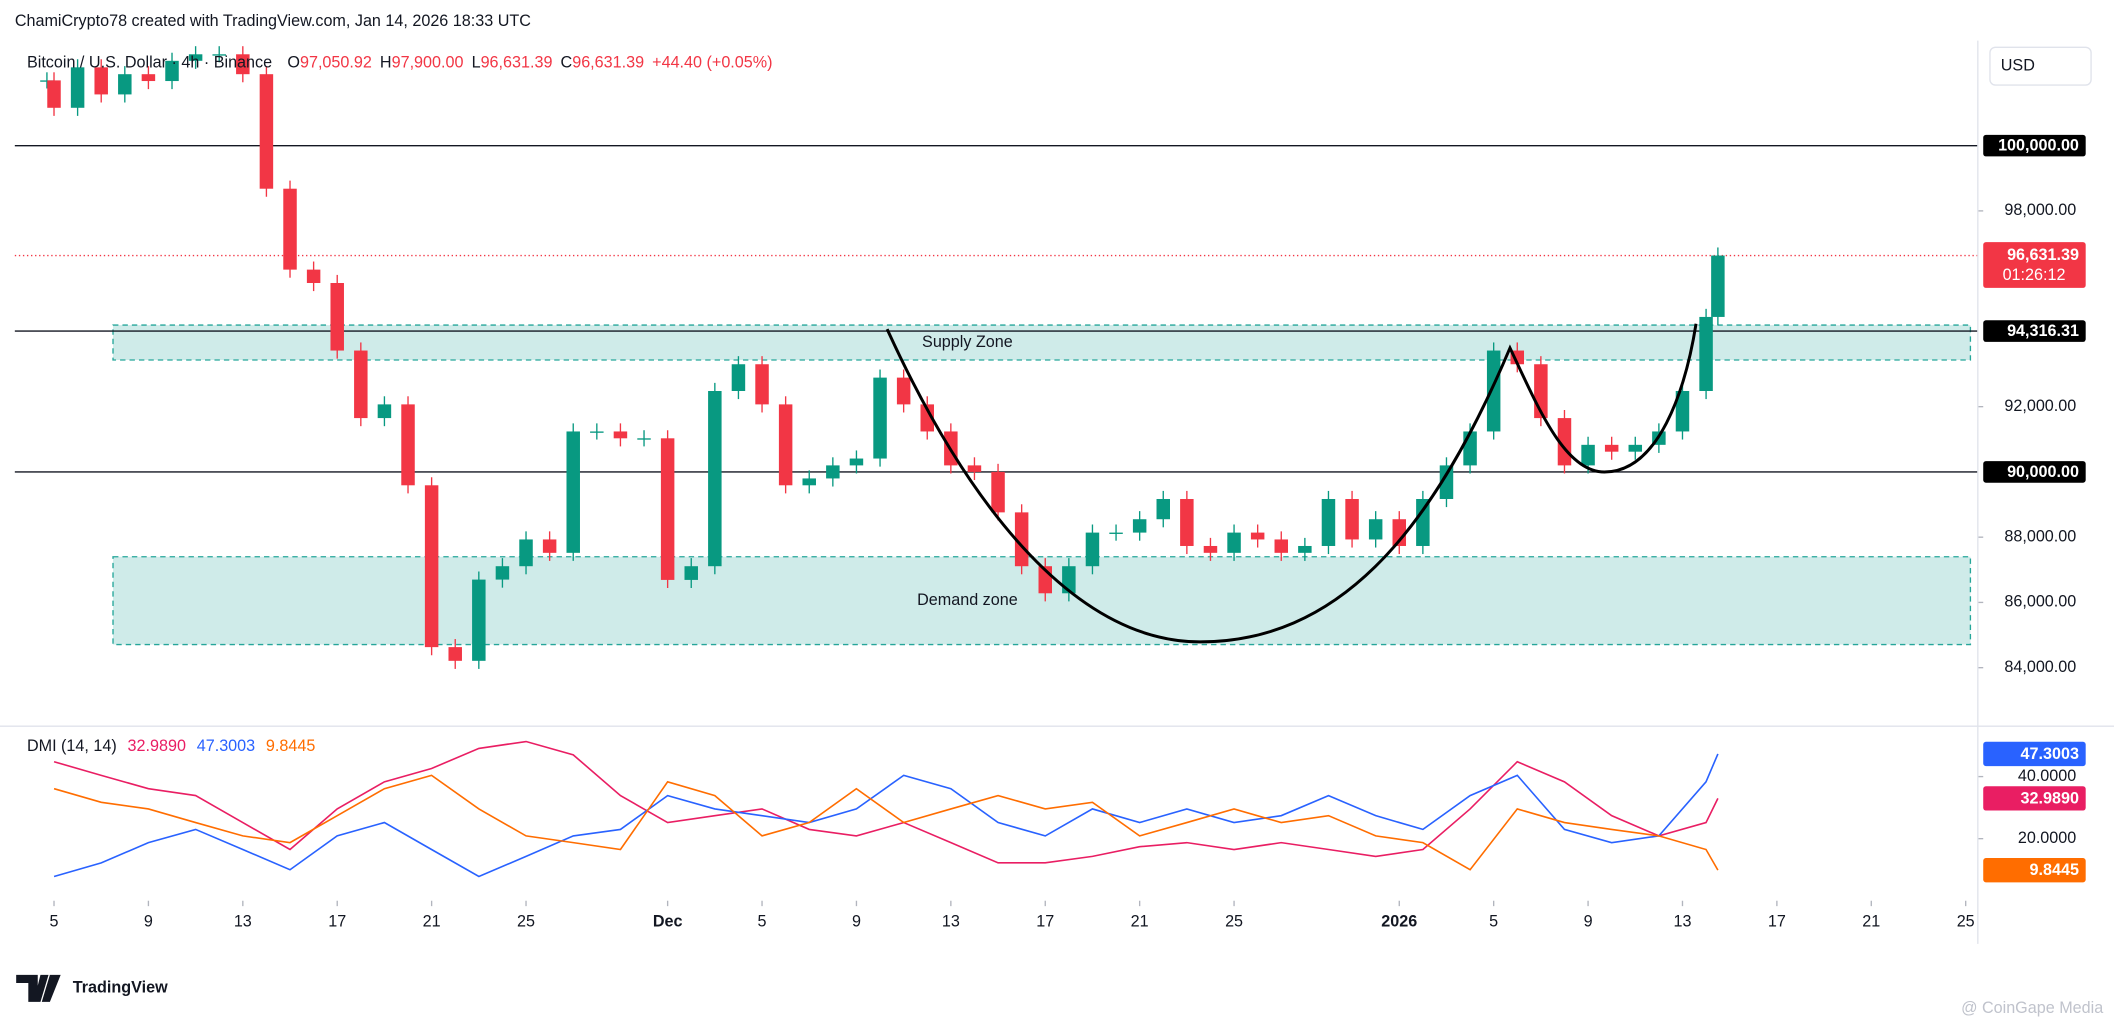 Image resolution: width=2114 pixels, height=1033 pixels. I want to click on level-label: 100,000.00, so click(2038, 146).